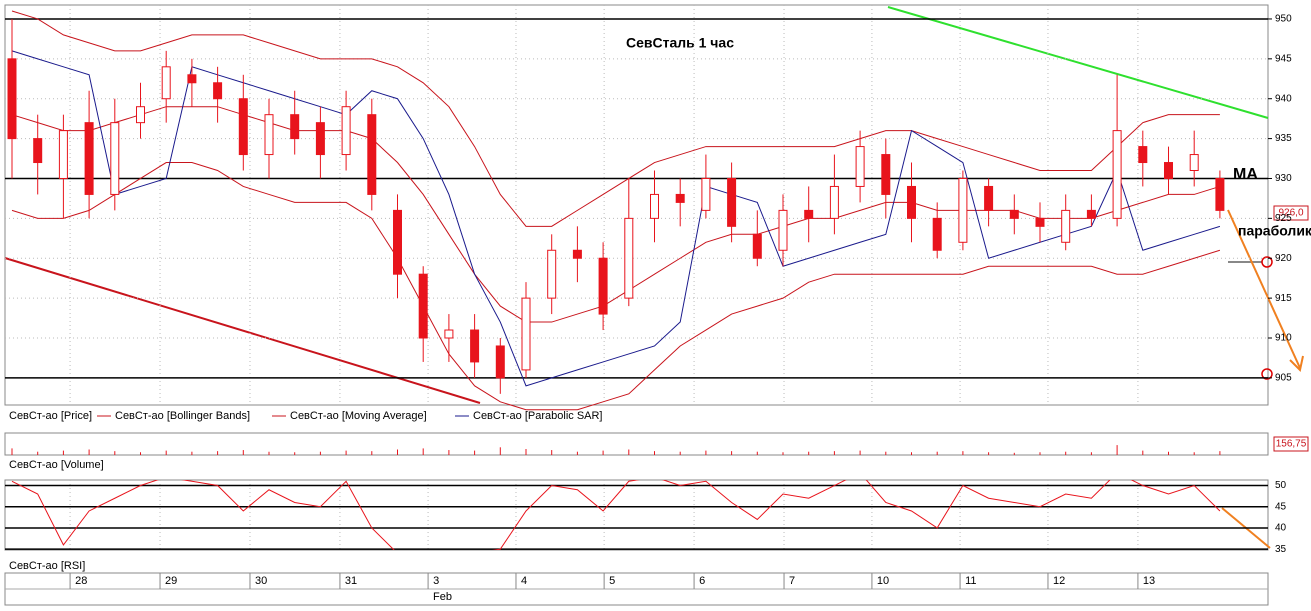 This screenshot has width=1311, height=611. I want to click on price-tag-text: 926,0, so click(1290, 213).